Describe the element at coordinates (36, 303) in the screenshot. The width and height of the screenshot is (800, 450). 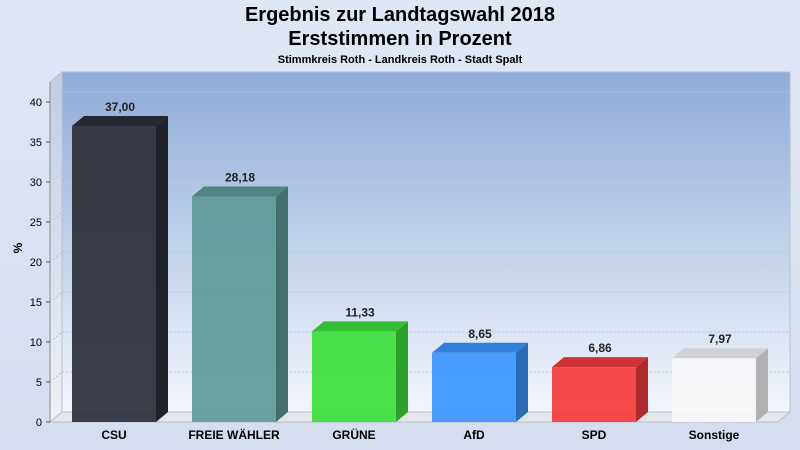
I see `y-tick-label: 15` at that location.